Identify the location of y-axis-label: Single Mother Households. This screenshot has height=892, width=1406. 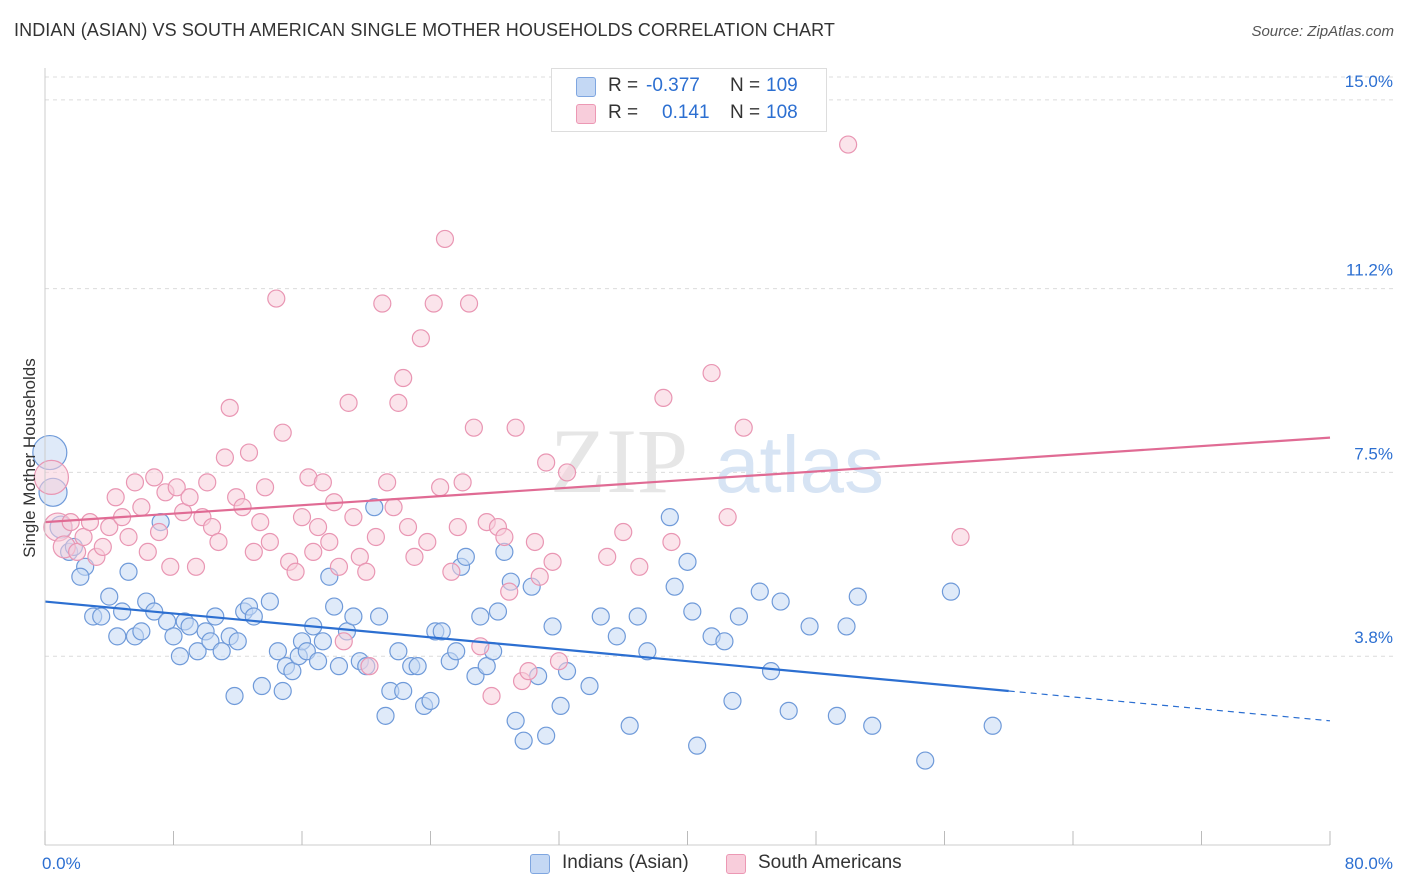
(29, 457).